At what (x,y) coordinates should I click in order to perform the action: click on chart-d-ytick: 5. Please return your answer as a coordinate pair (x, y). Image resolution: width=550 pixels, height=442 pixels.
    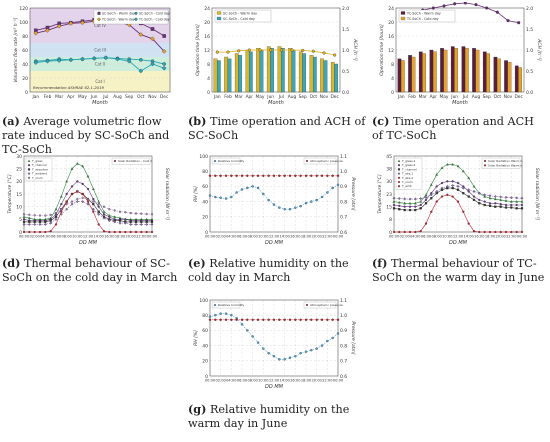
    Looking at the image, I should click on (20, 220).